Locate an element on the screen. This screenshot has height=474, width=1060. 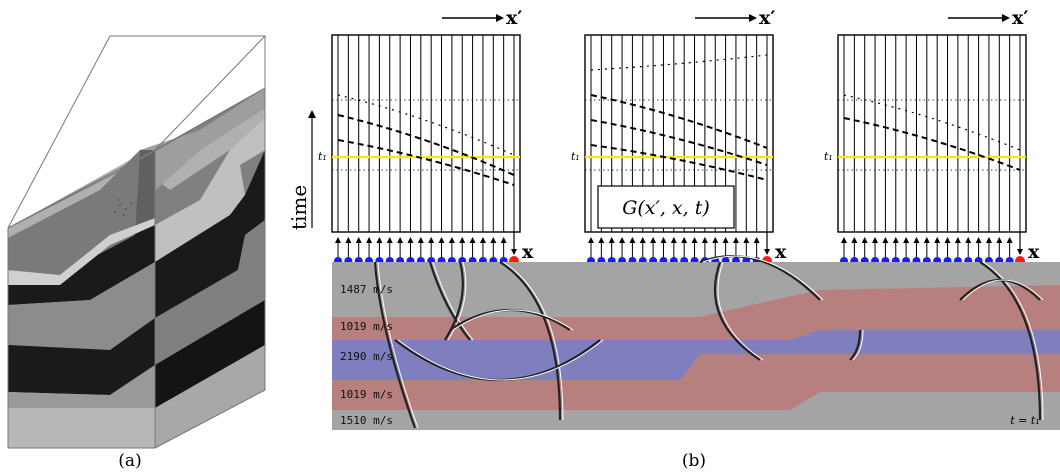
velocity-label: 2190 m/s is located at coordinates (366, 356).